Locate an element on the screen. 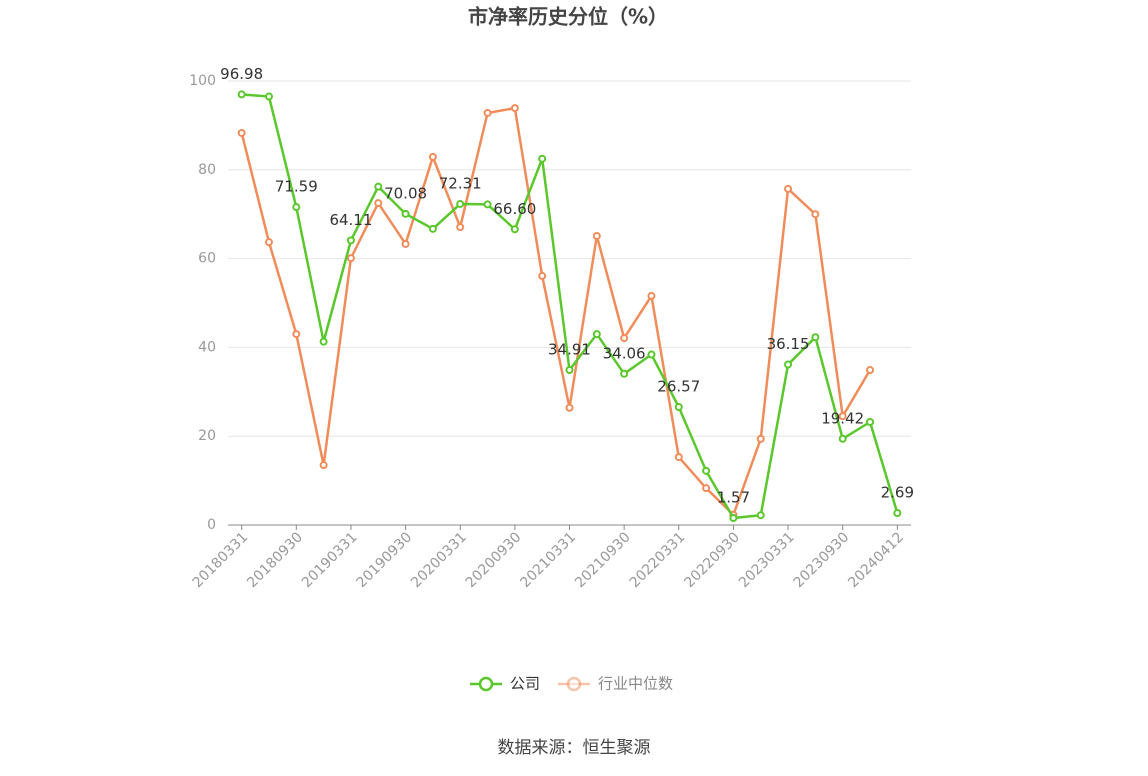 The height and width of the screenshot is (776, 1148). x-tick-label: 20190930 is located at coordinates (385, 560).